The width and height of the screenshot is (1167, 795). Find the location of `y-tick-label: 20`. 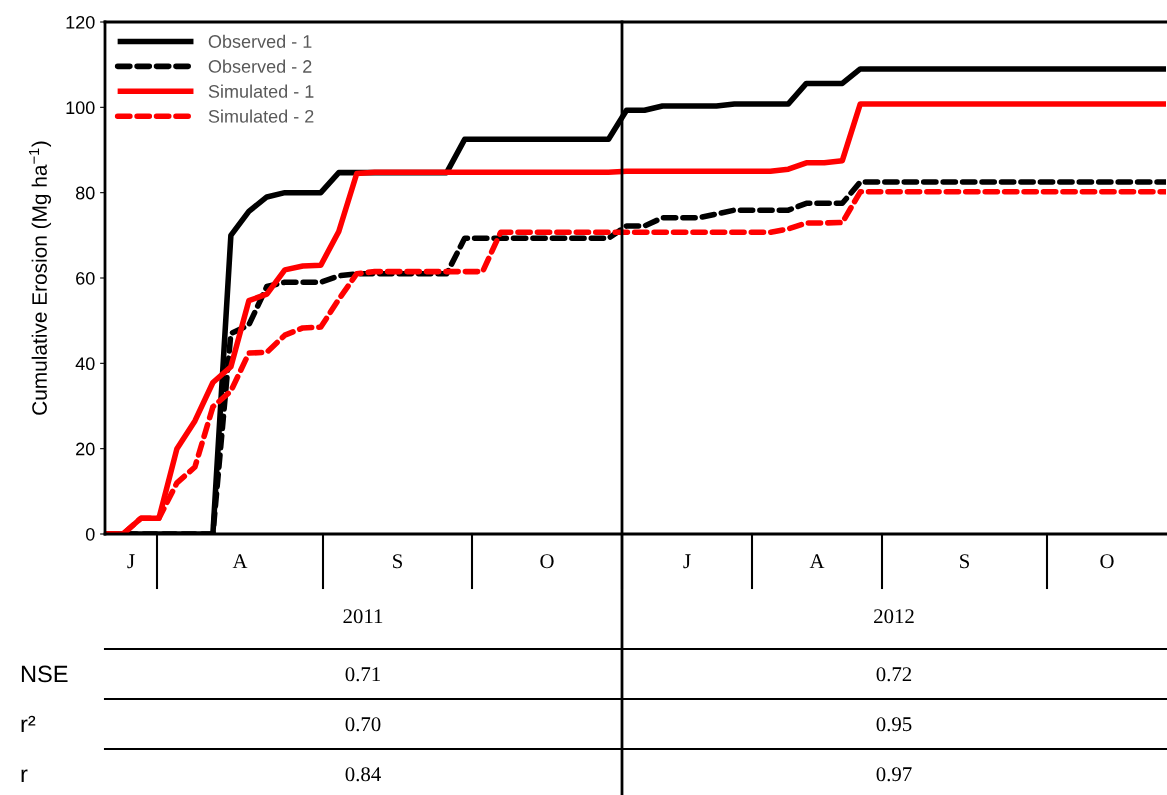

y-tick-label: 20 is located at coordinates (85, 449).